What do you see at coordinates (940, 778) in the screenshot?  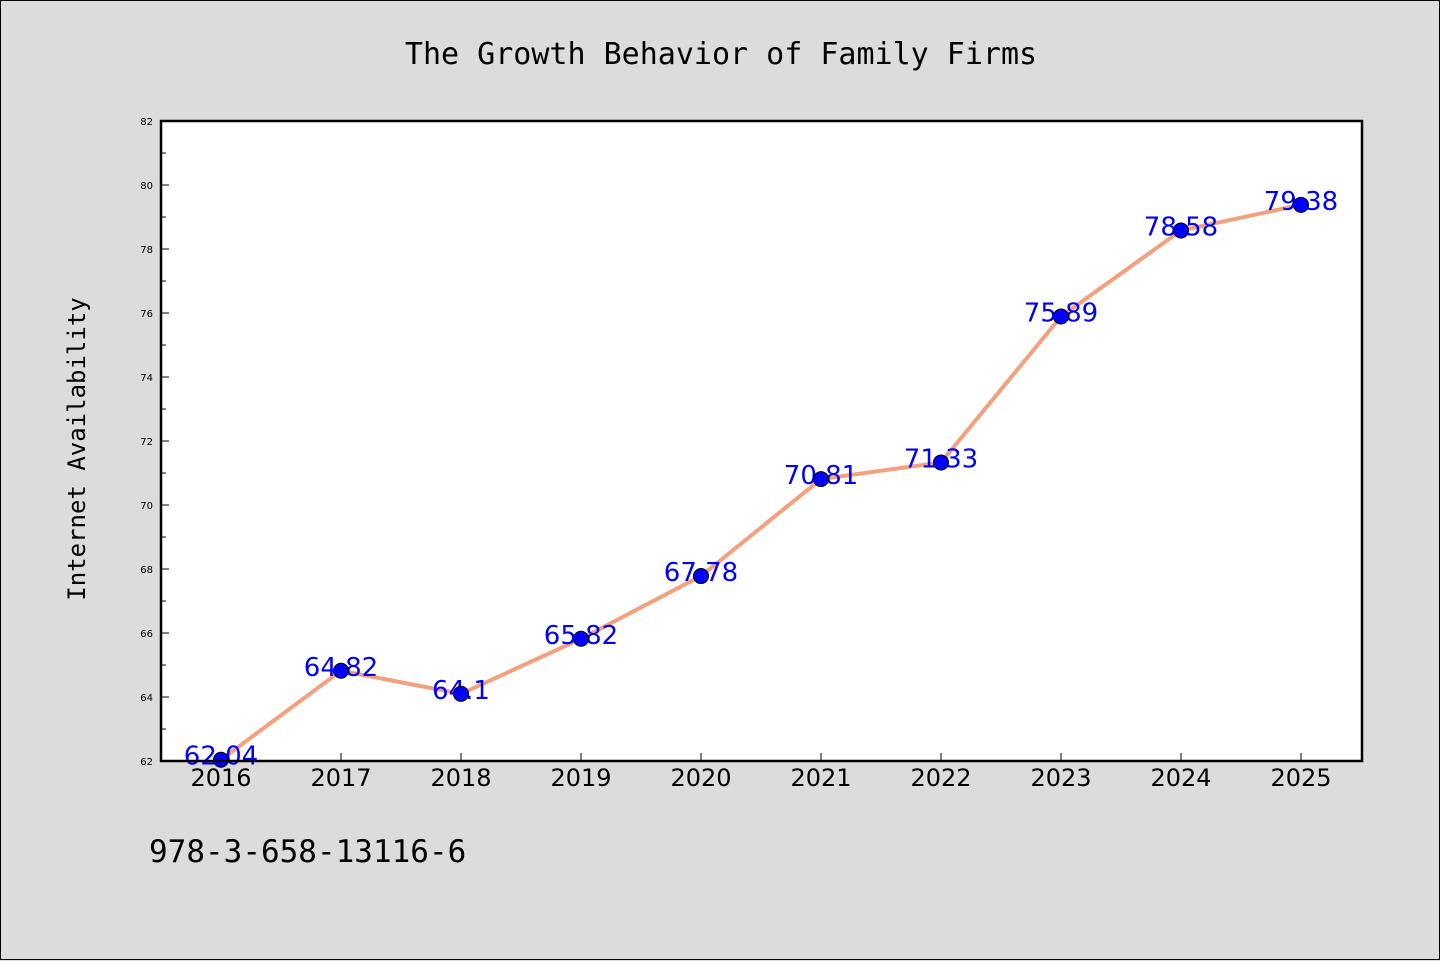 I see `x-tick-label: 2022` at bounding box center [940, 778].